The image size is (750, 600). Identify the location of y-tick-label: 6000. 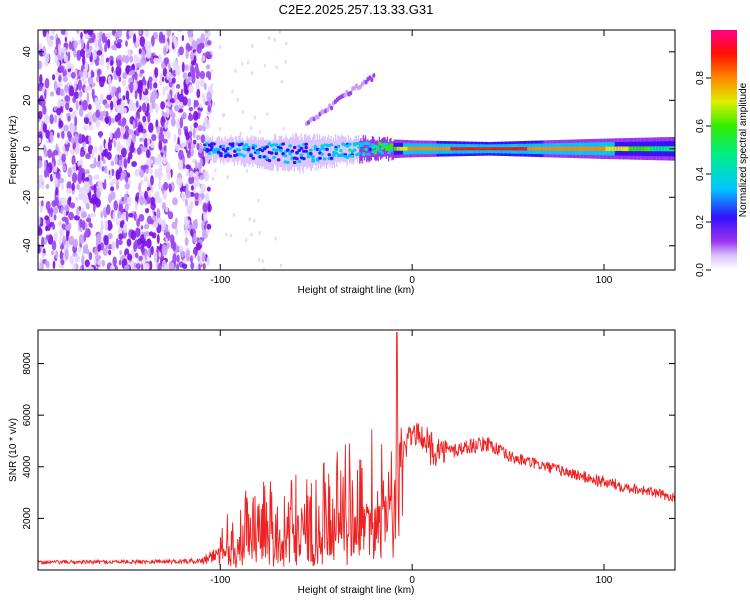
(27, 415).